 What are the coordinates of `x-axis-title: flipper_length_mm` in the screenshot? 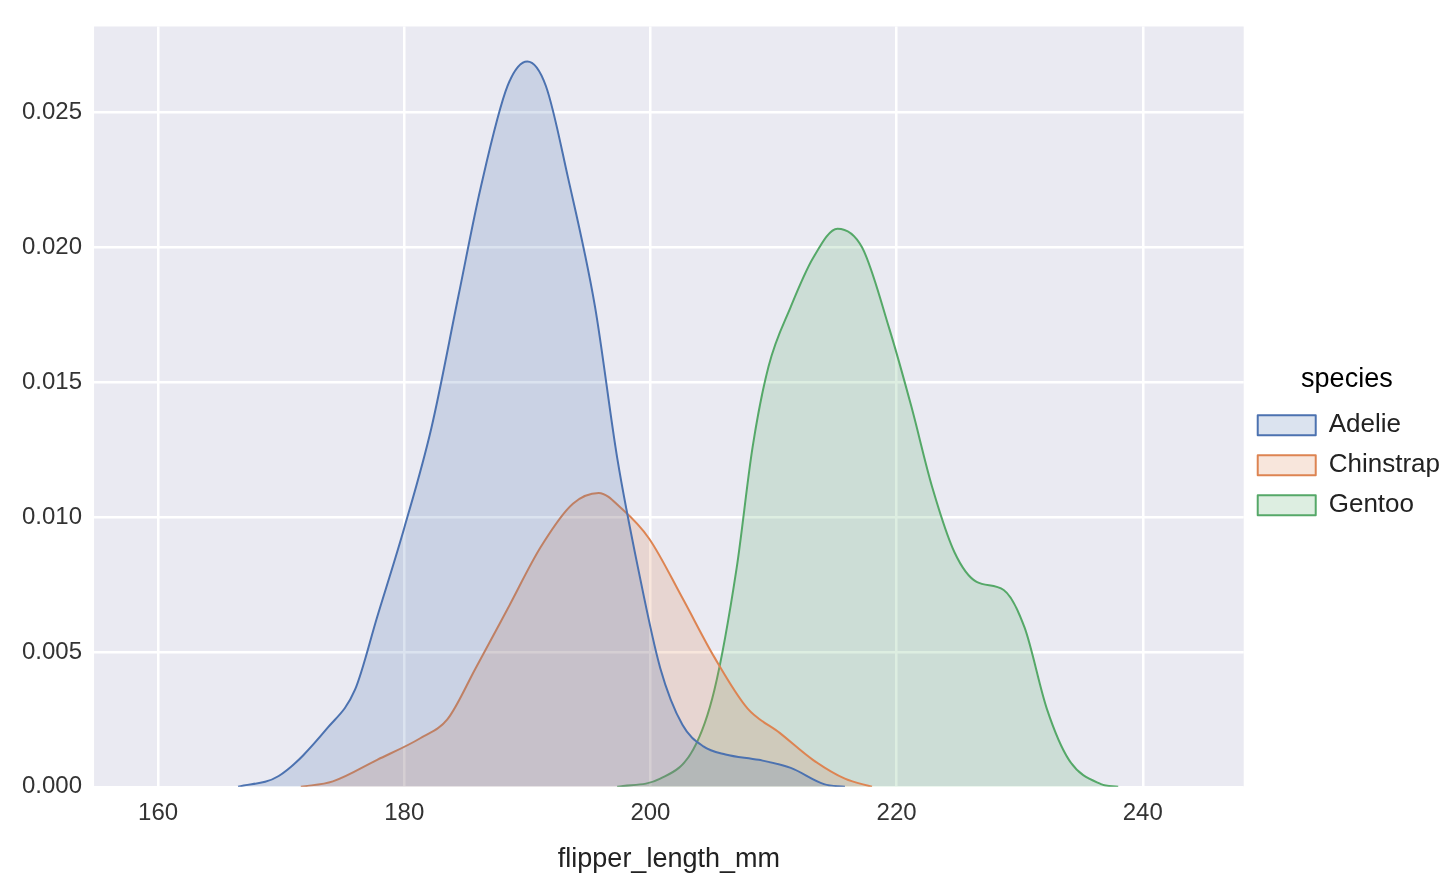 It's located at (668, 858).